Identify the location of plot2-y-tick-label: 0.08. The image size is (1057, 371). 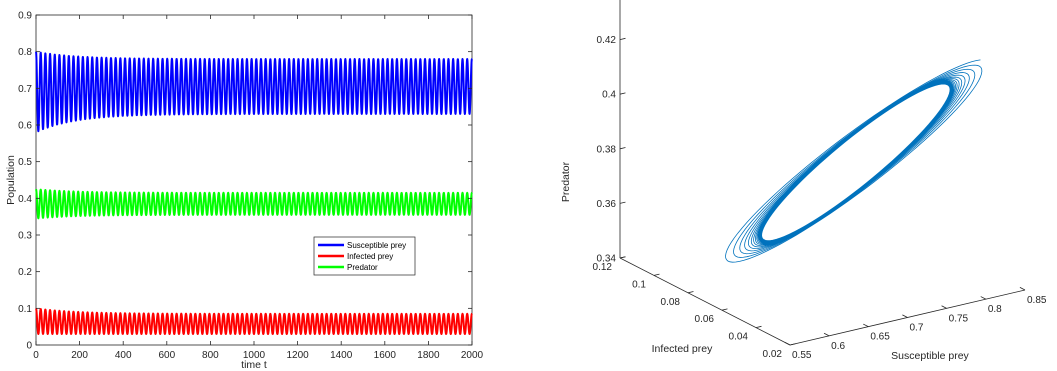
(671, 302).